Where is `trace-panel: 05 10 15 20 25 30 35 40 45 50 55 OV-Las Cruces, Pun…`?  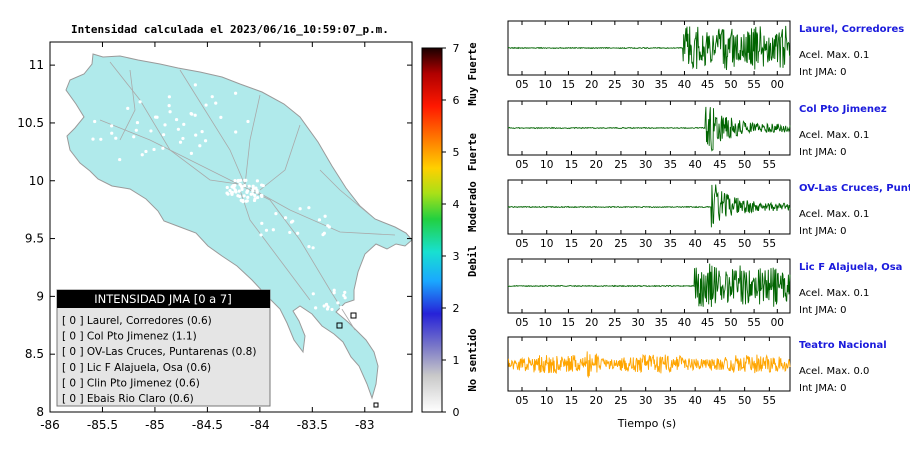
trace-panel: 05 10 15 20 25 30 35 40 45 50 55 OV-Las Cruces, Pun… is located at coordinates (708, 214).